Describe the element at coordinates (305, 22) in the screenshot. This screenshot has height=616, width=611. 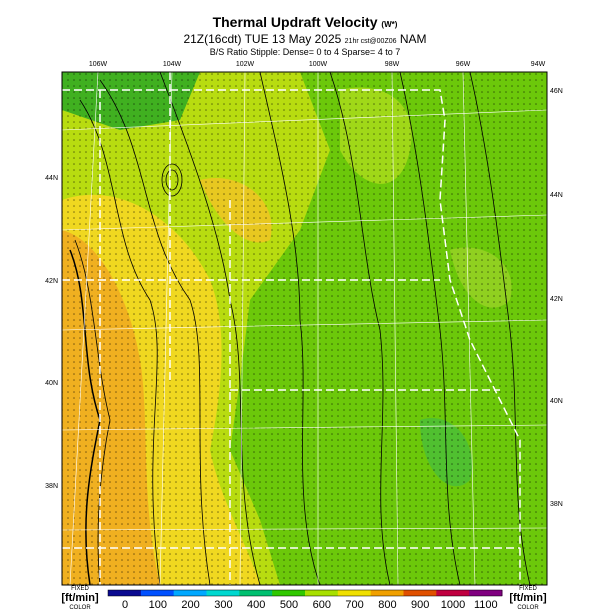
I see `title: Thermal Updraft Velocity (W*)` at that location.